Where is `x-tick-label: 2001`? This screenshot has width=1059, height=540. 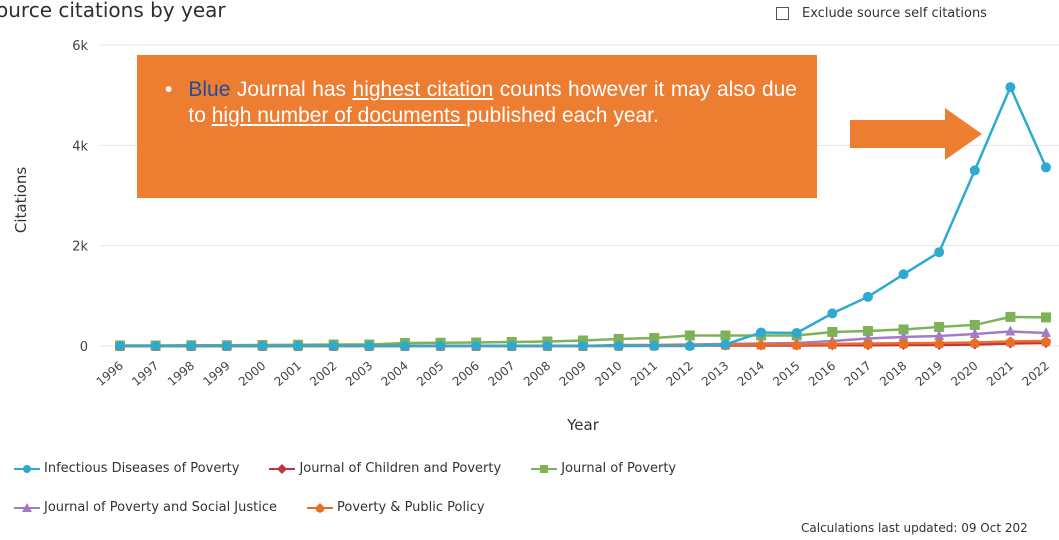 x-tick-label: 2001 is located at coordinates (288, 374).